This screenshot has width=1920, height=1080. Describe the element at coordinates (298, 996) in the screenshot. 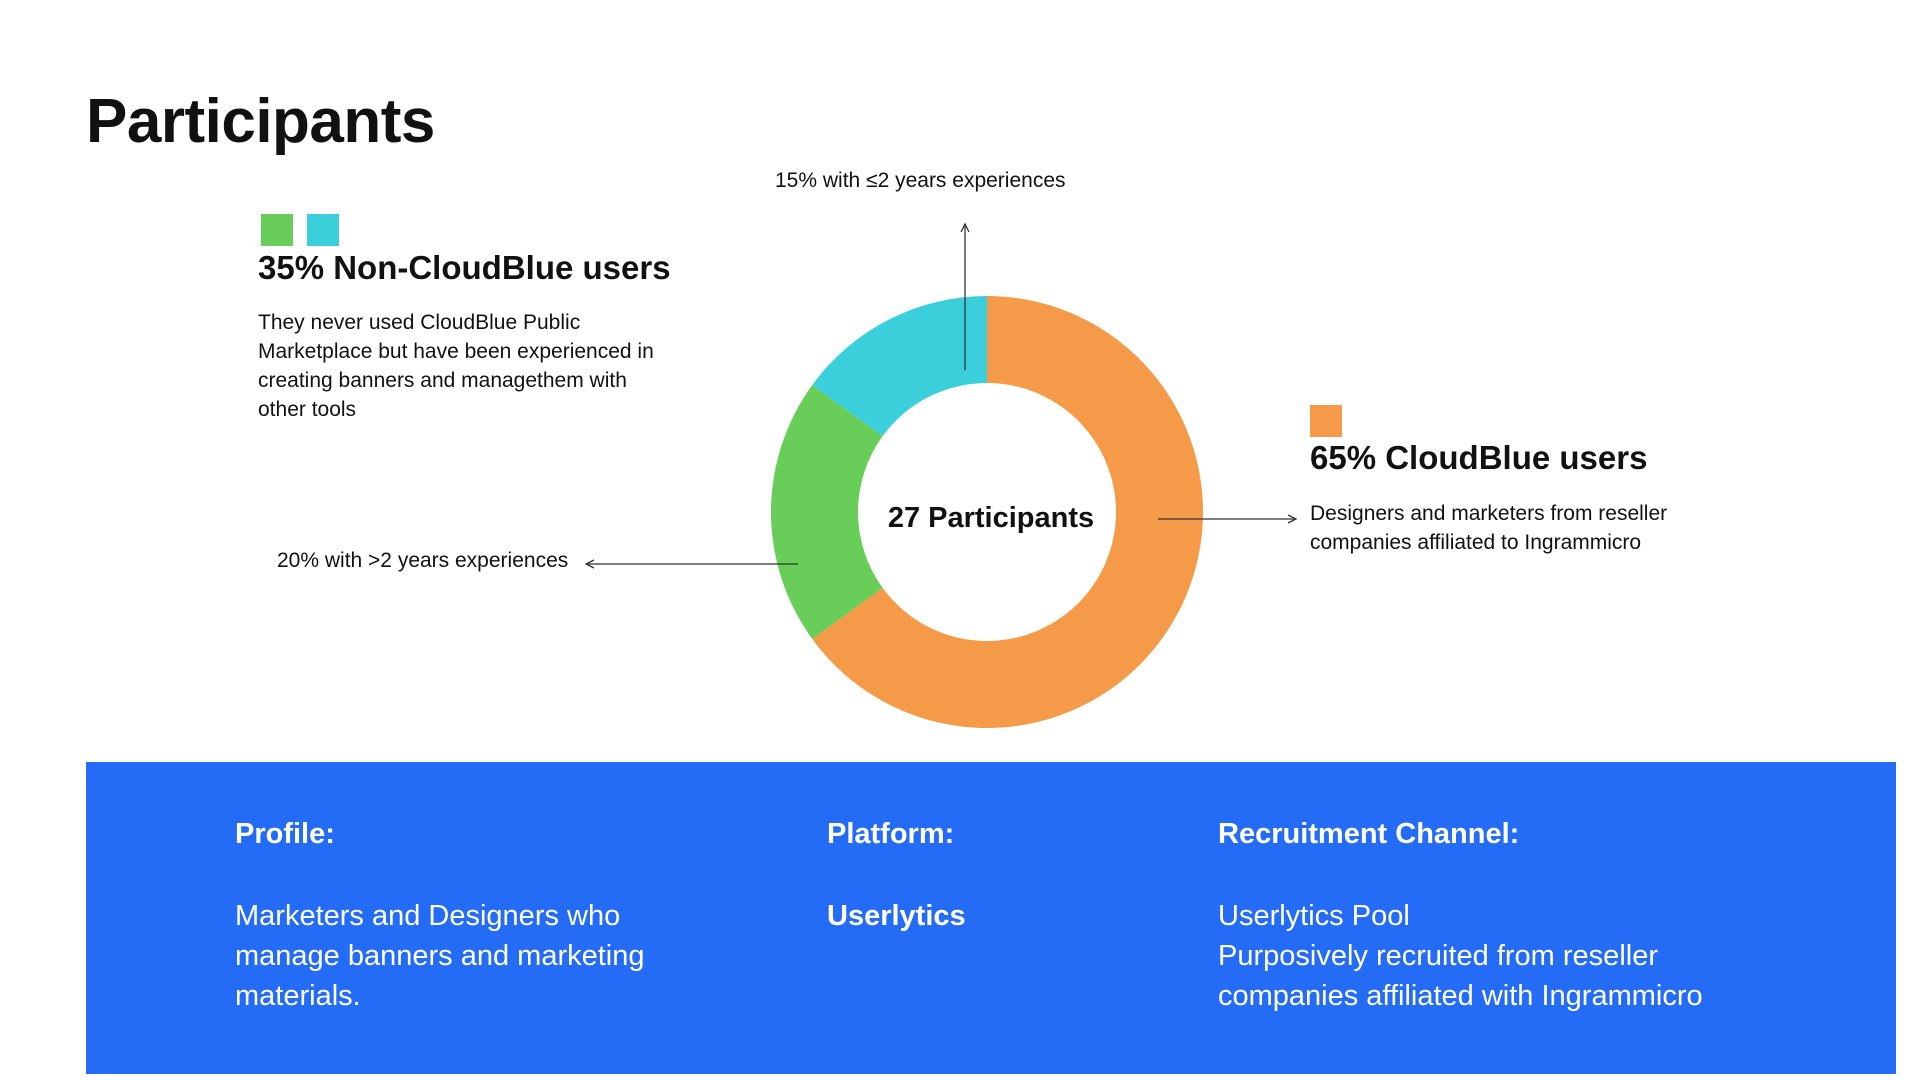

I see `profile-line: materials.` at that location.